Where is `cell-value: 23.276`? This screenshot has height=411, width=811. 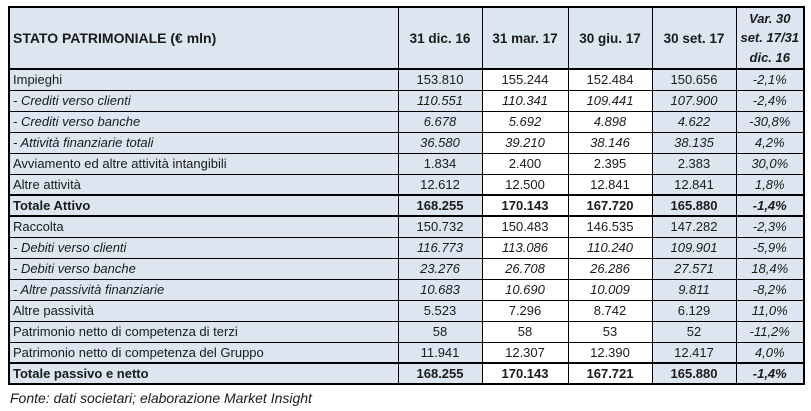 cell-value: 23.276 is located at coordinates (440, 268).